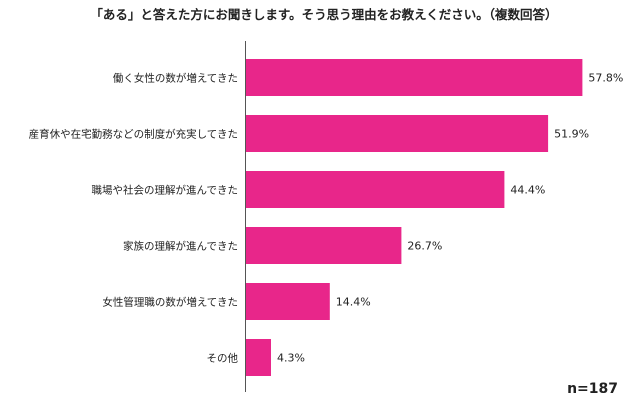 The width and height of the screenshot is (629, 403). What do you see at coordinates (170, 302) in the screenshot?
I see `category-label-5: 女性管理職の数が増えてきた` at bounding box center [170, 302].